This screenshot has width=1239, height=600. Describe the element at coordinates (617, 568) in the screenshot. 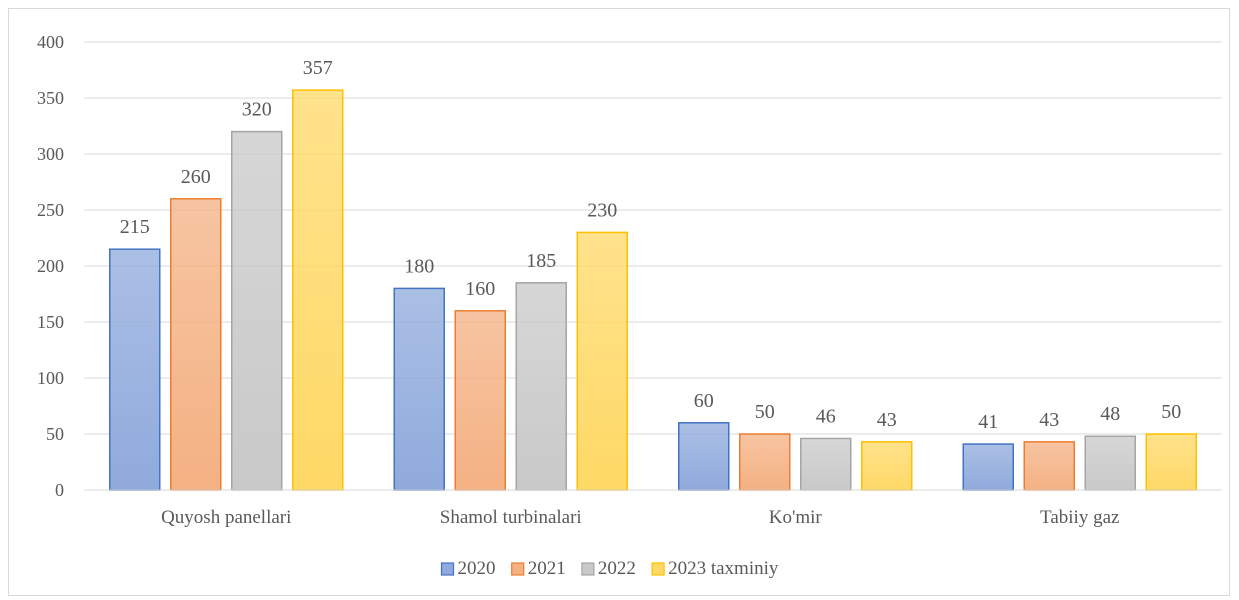

I see `legend-label: 2022` at that location.